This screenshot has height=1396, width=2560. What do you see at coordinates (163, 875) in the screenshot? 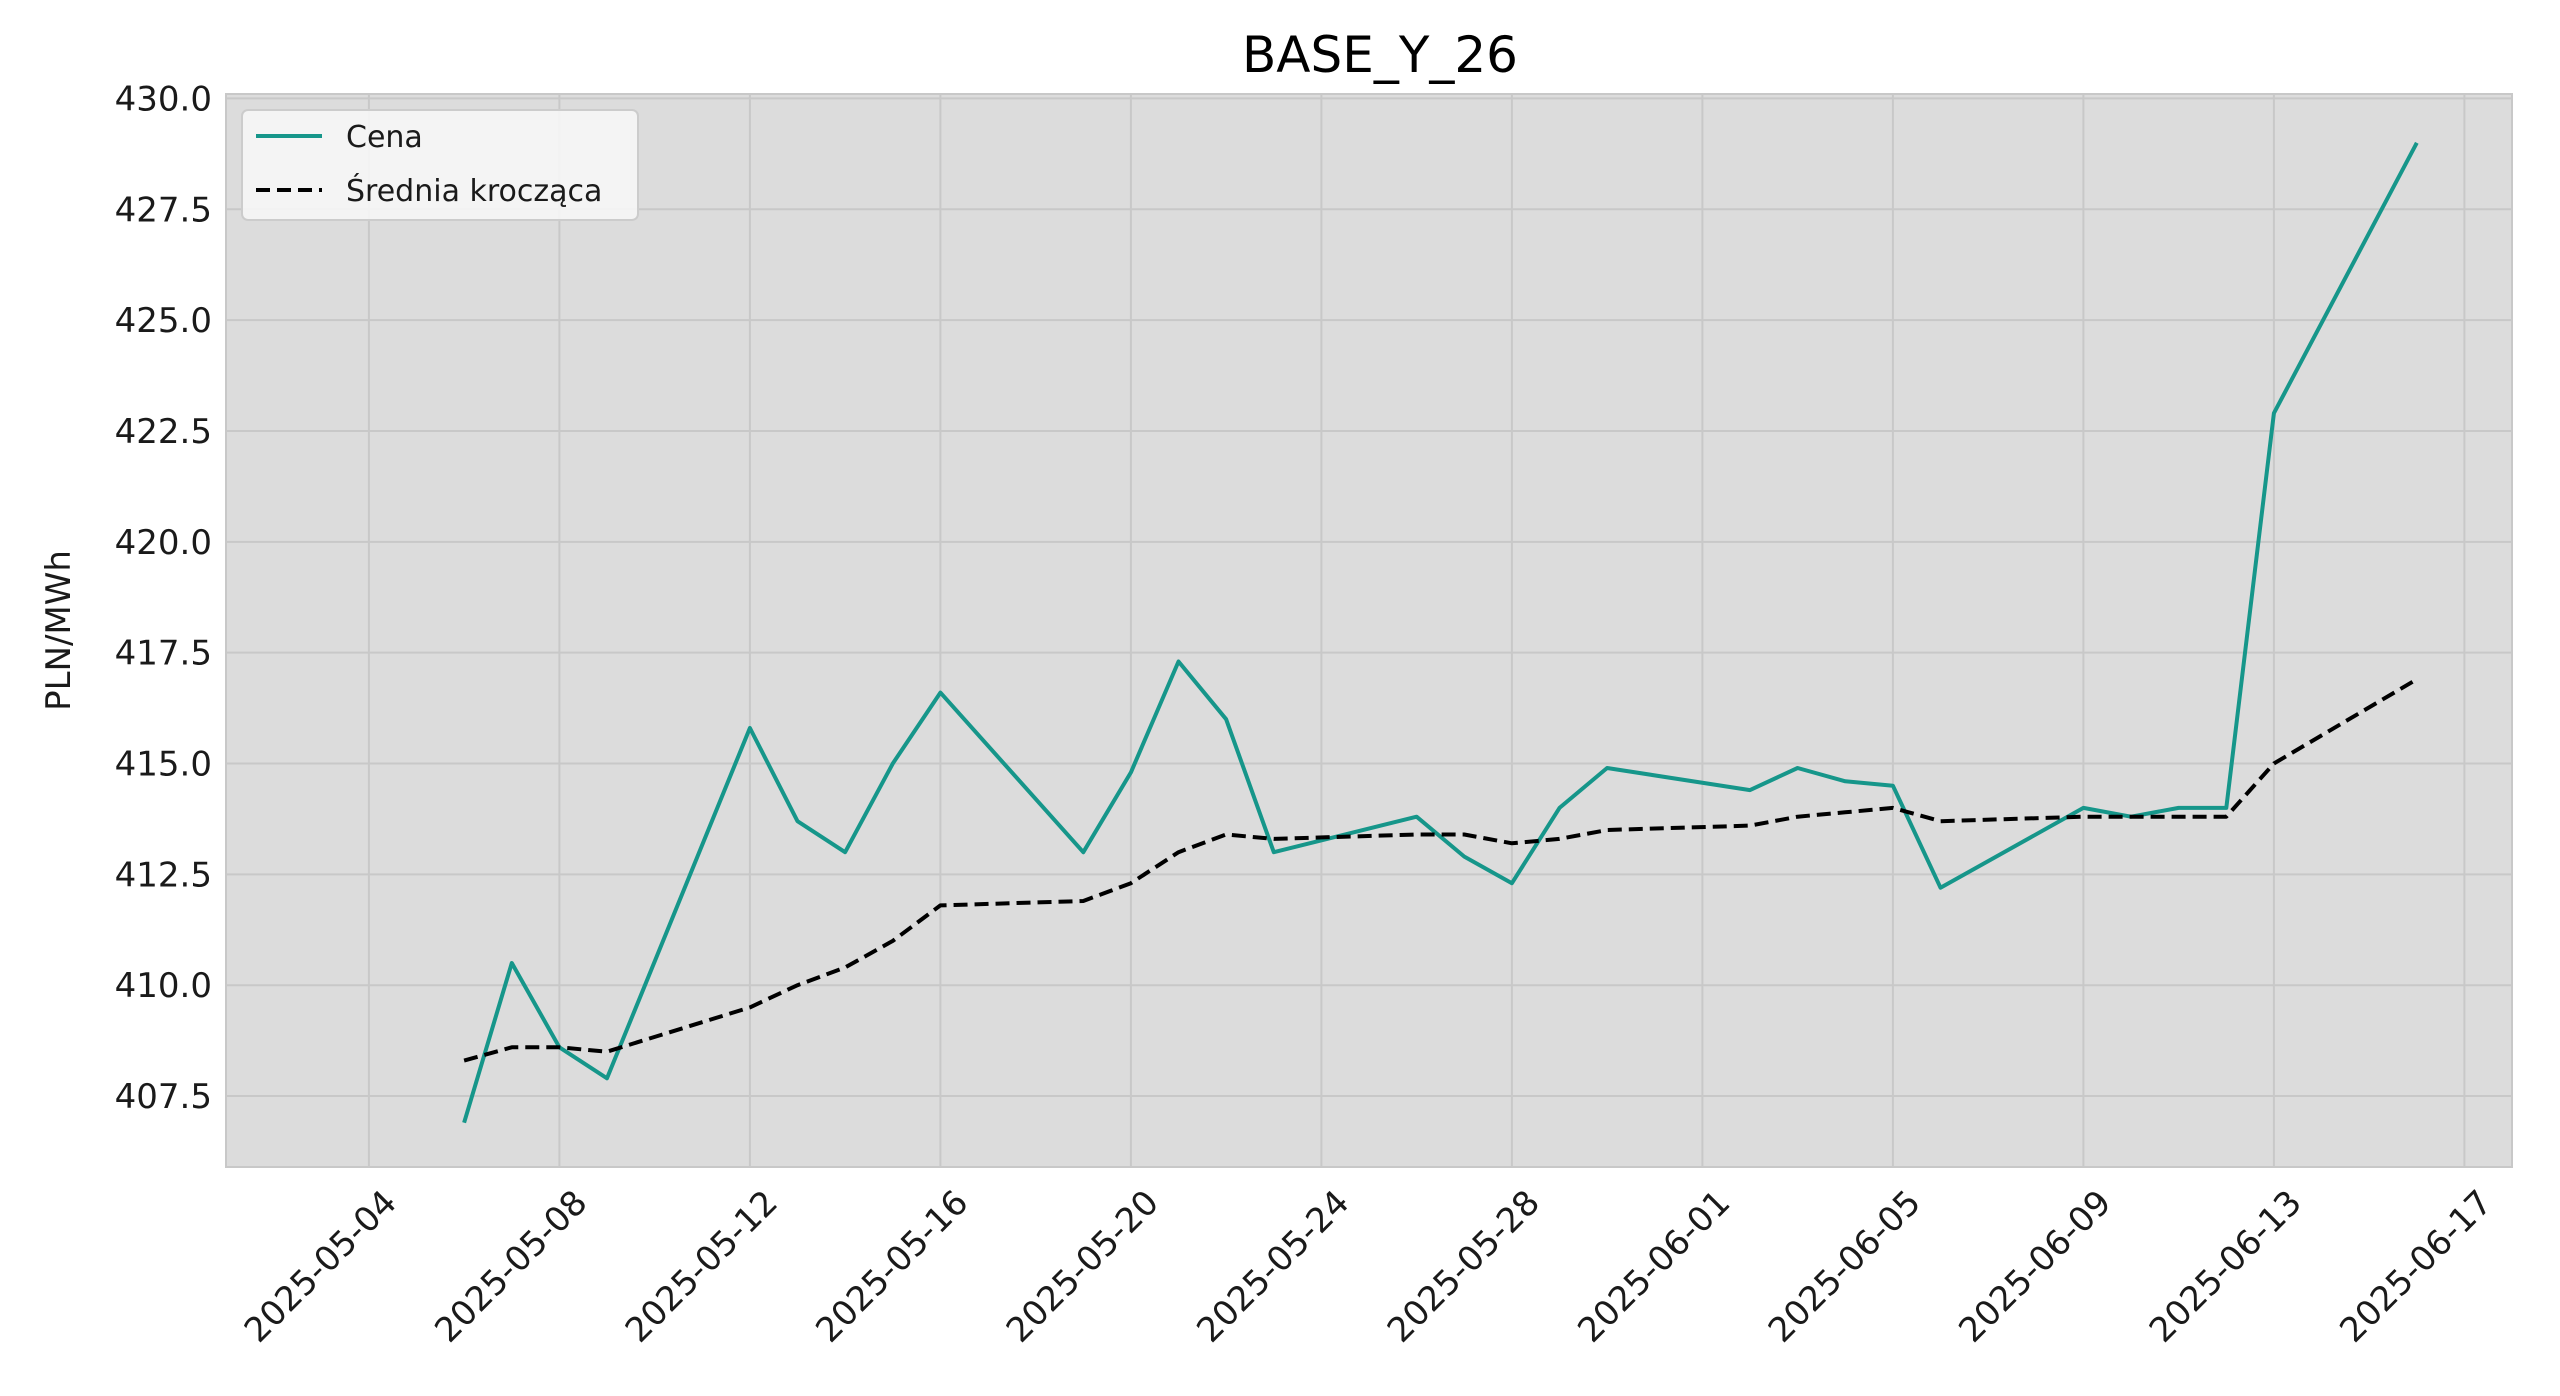
I see `y-tick-label: 412.5` at bounding box center [163, 875].